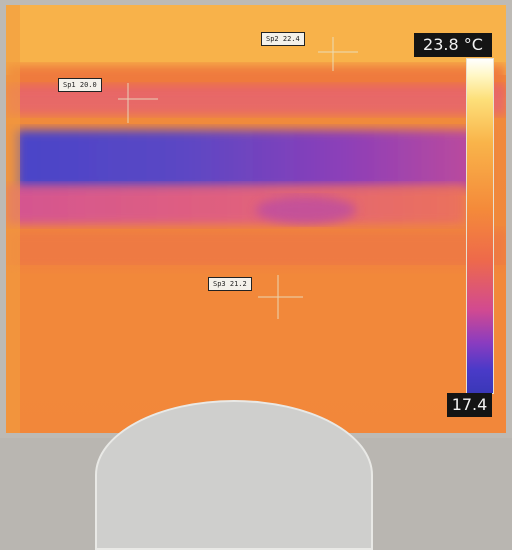 This screenshot has height=550, width=512. Describe the element at coordinates (283, 39) in the screenshot. I see `spot-label-2: Sp2 22.4` at that location.